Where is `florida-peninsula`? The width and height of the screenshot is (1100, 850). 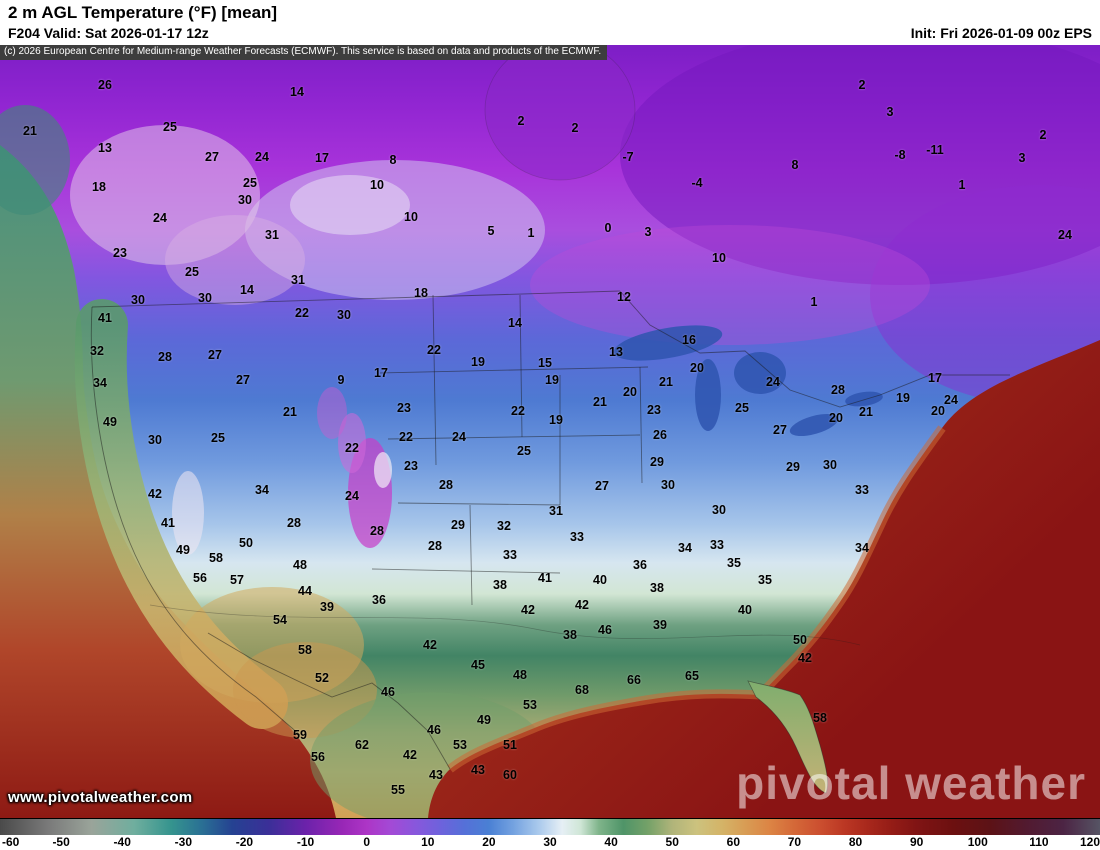 florida-peninsula is located at coordinates (787, 737).